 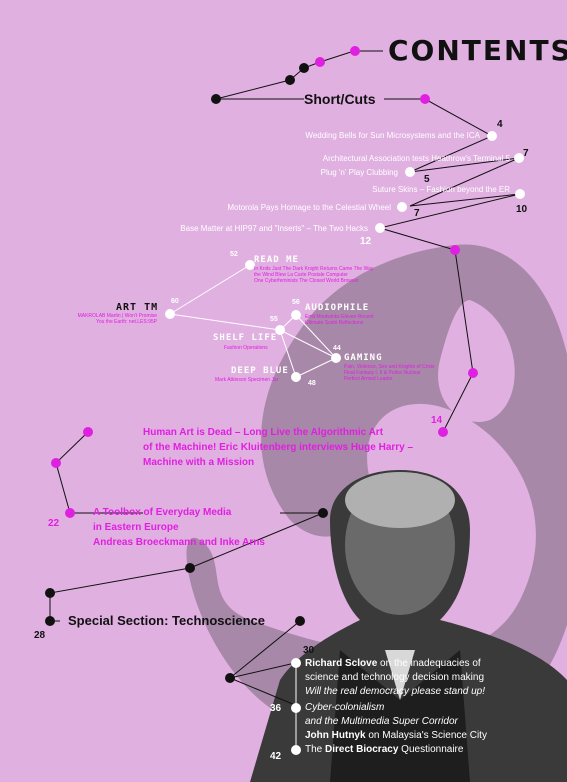 I want to click on swirl-inner, so click(x=476, y=361).